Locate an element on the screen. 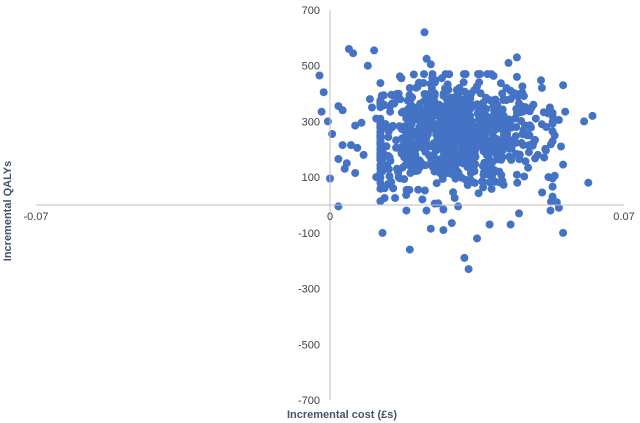 Image resolution: width=640 pixels, height=423 pixels. y-tick-label: -700 is located at coordinates (309, 401).